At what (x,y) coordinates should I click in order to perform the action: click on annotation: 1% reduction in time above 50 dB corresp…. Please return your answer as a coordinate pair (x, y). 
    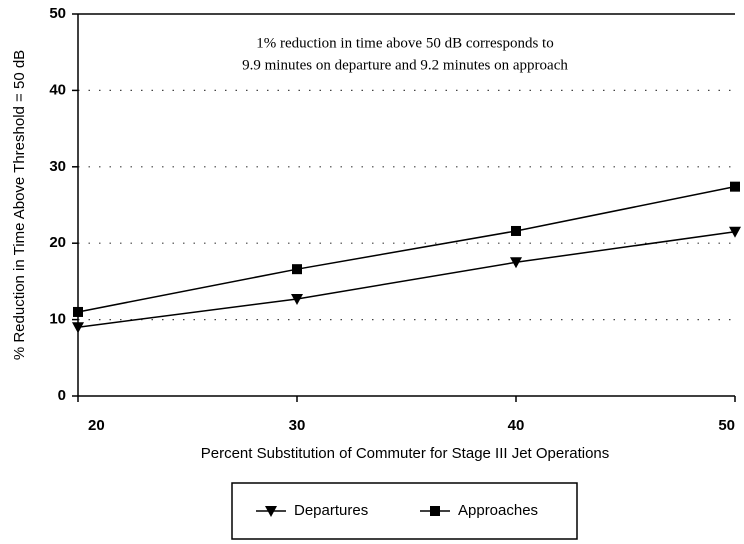
    Looking at the image, I should click on (404, 43).